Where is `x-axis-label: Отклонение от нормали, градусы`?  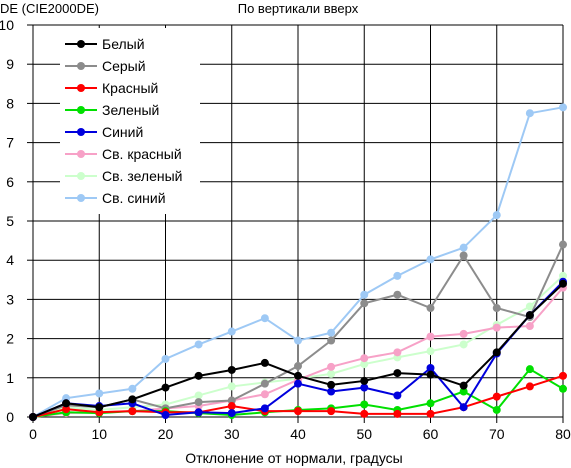 x-axis-label: Отклонение от нормали, градусы is located at coordinates (293, 458).